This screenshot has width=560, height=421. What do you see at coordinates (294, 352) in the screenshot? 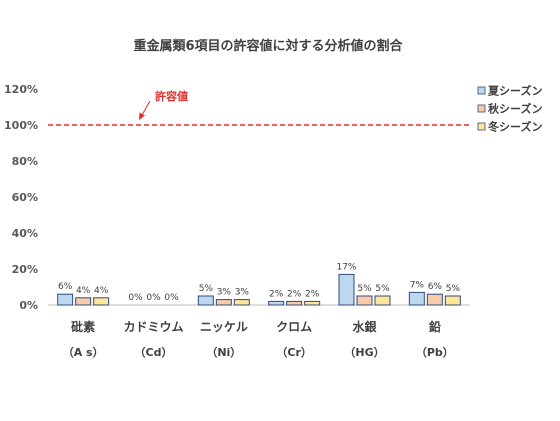
I see `x-tick-sublabel: （Cr）` at bounding box center [294, 352].